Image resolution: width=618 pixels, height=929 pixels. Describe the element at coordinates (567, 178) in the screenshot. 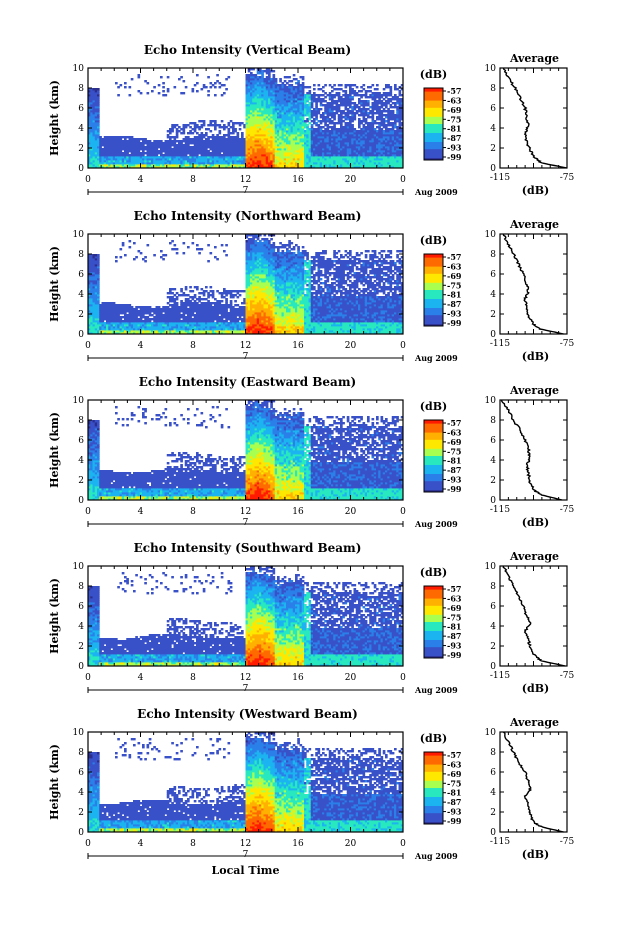

I see `profile-x-tick-label: -75` at that location.